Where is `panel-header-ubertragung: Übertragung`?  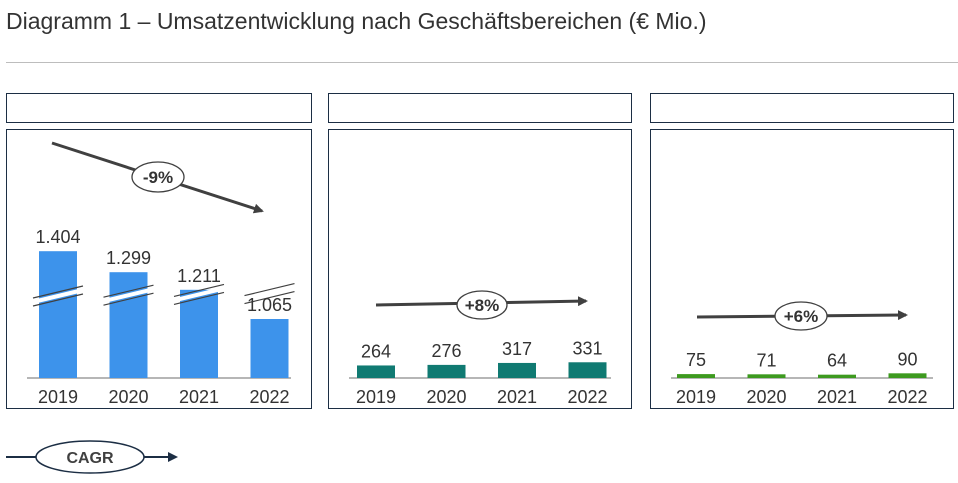
panel-header-ubertragung: Übertragung is located at coordinates (802, 108).